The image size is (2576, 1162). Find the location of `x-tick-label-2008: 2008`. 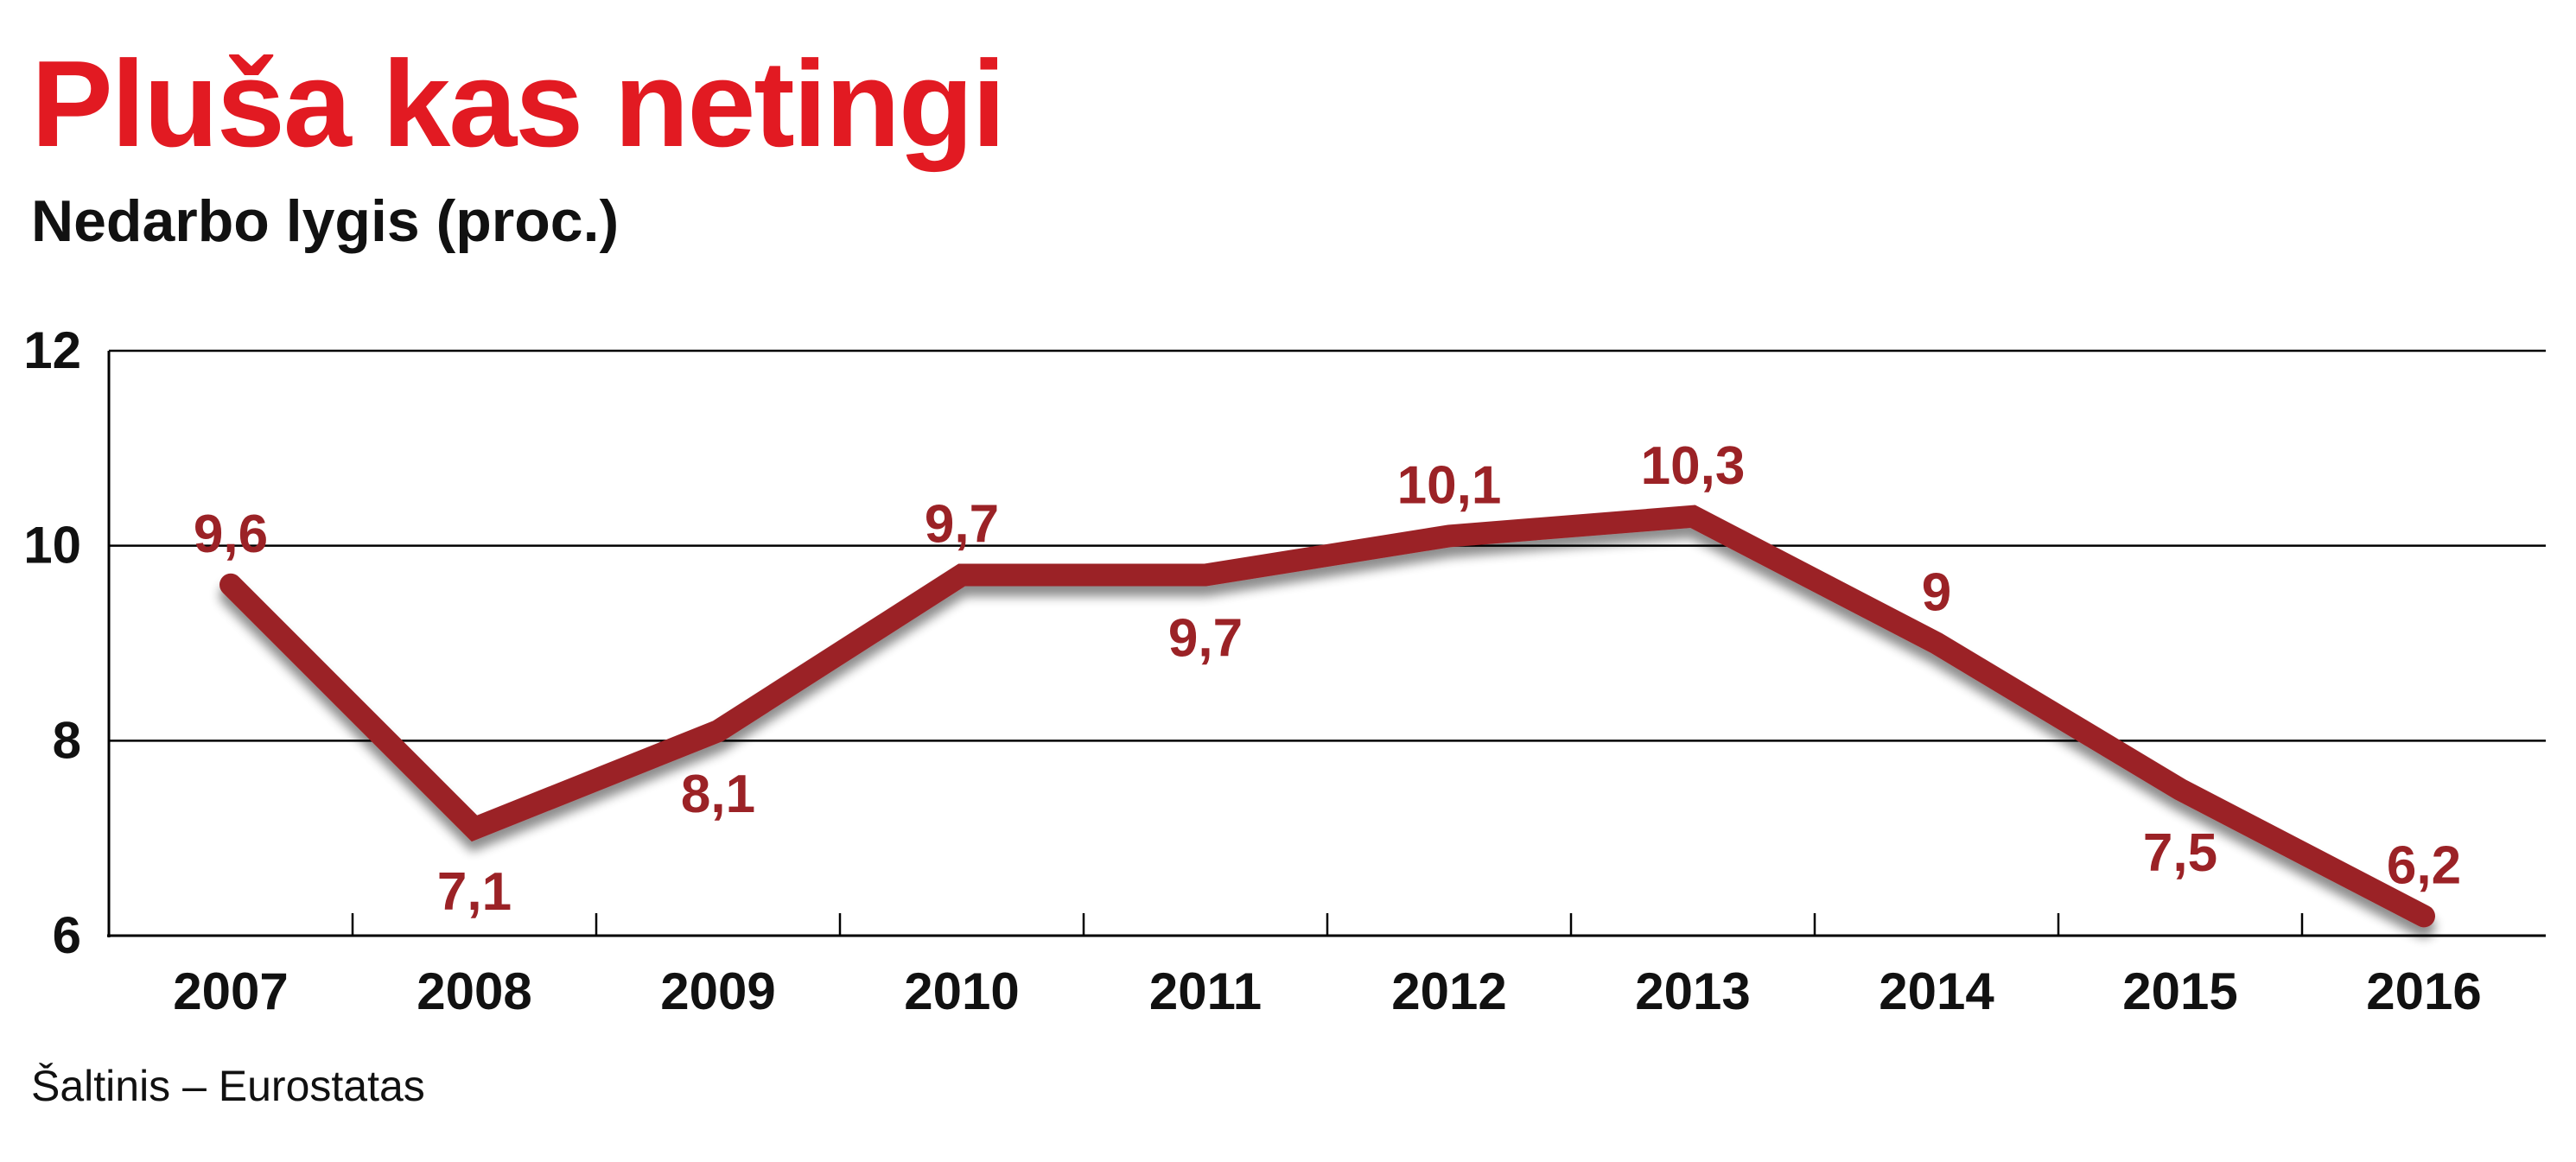

x-tick-label-2008: 2008 is located at coordinates (474, 991).